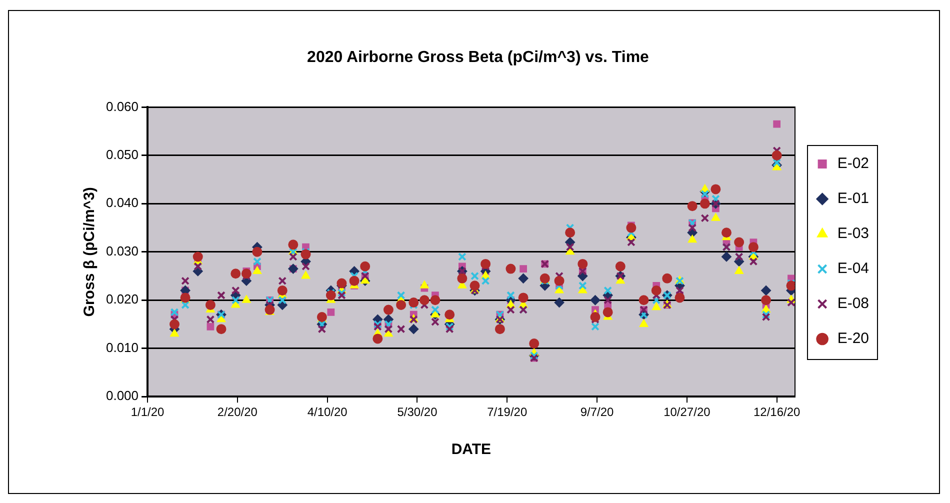 Image resolution: width=950 pixels, height=503 pixels. I want to click on y-tick-label: 0.020, so click(122, 299).